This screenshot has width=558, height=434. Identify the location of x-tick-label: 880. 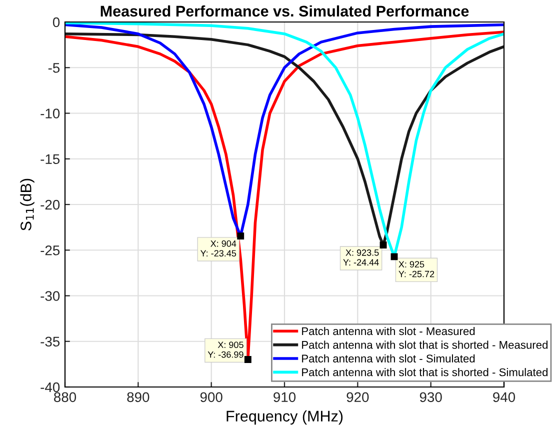
(65, 397).